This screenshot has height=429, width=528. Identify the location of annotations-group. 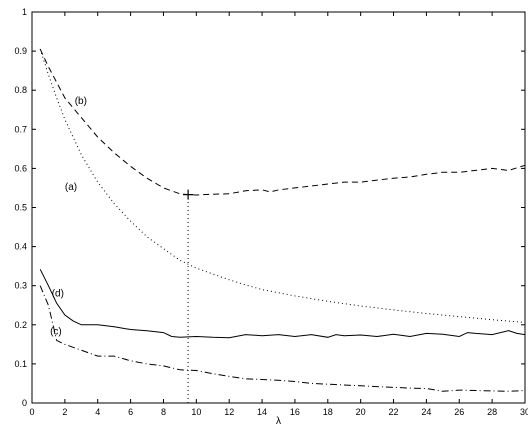
(188, 296).